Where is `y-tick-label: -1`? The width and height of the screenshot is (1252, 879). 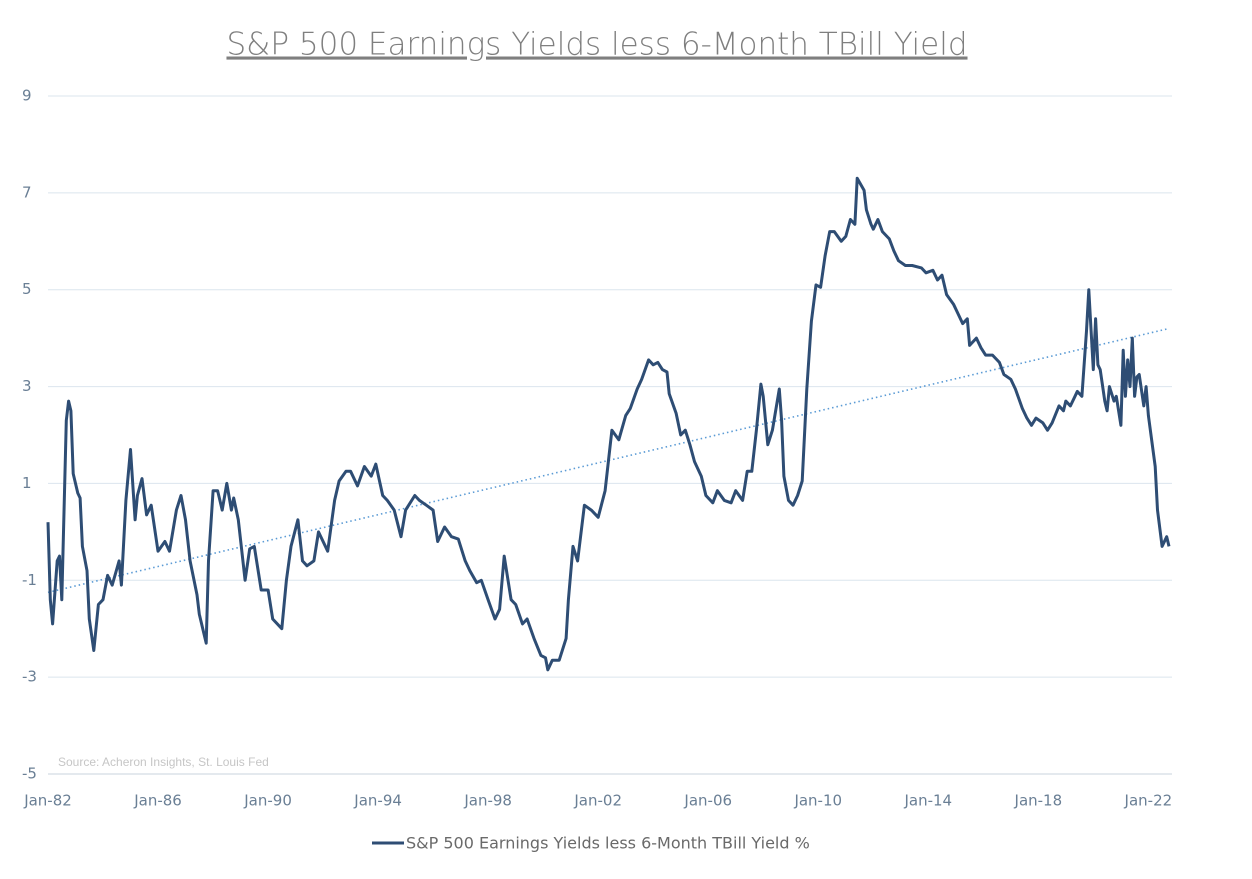 y-tick-label: -1 is located at coordinates (29, 580).